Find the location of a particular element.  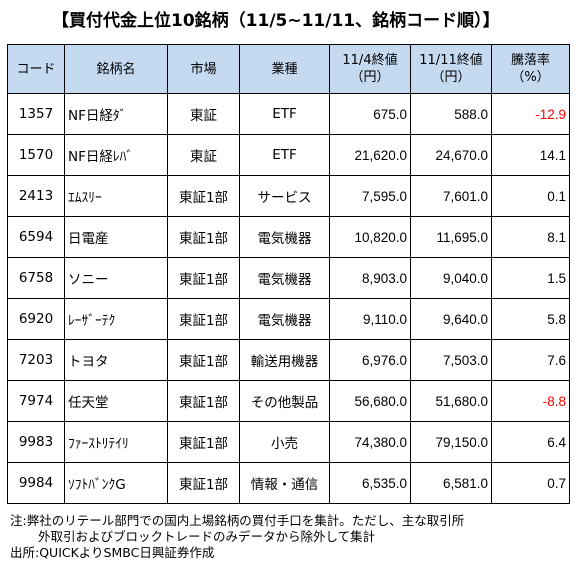

cell-price-2: 9,040.0 is located at coordinates (451, 278).